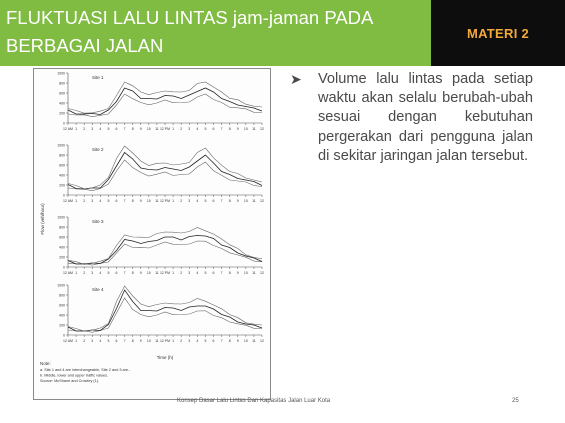 The height and width of the screenshot is (423, 565). Describe the element at coordinates (498, 33) in the screenshot. I see `materi-badge-label: MATERI 2` at that location.